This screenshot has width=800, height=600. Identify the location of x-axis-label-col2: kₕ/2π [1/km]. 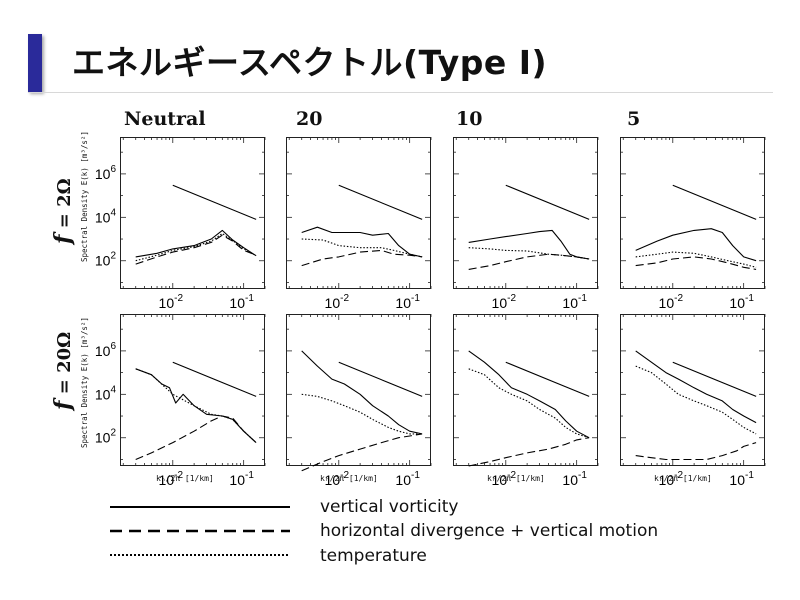
(349, 478).